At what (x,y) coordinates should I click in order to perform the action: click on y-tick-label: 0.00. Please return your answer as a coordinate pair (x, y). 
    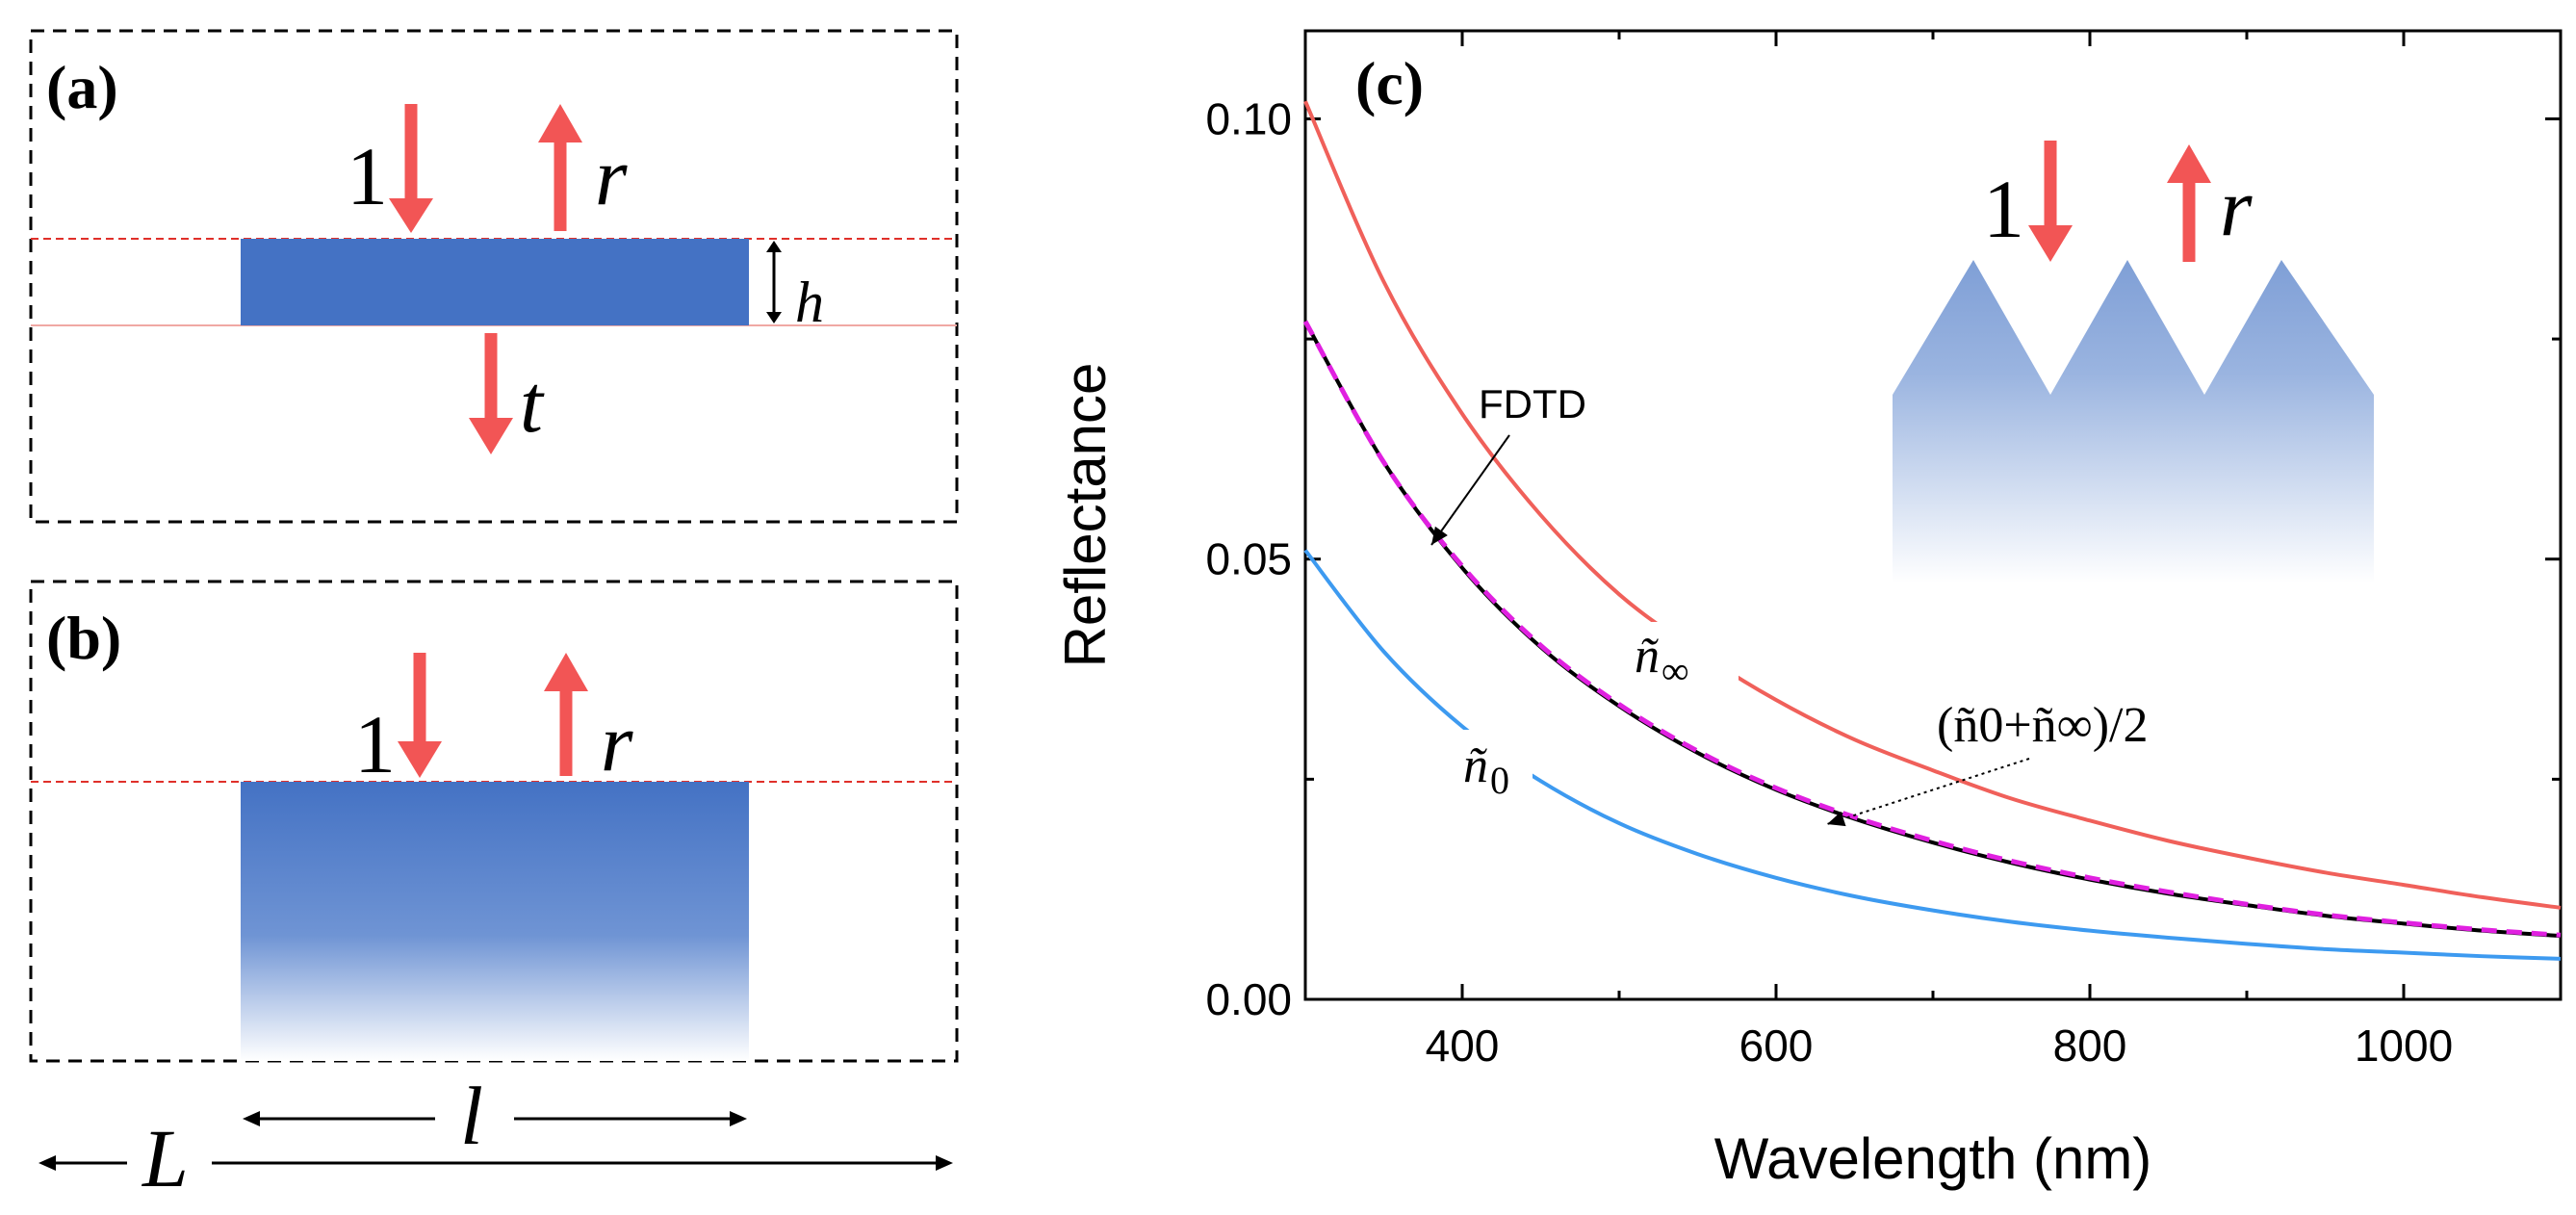
    Looking at the image, I should click on (1248, 999).